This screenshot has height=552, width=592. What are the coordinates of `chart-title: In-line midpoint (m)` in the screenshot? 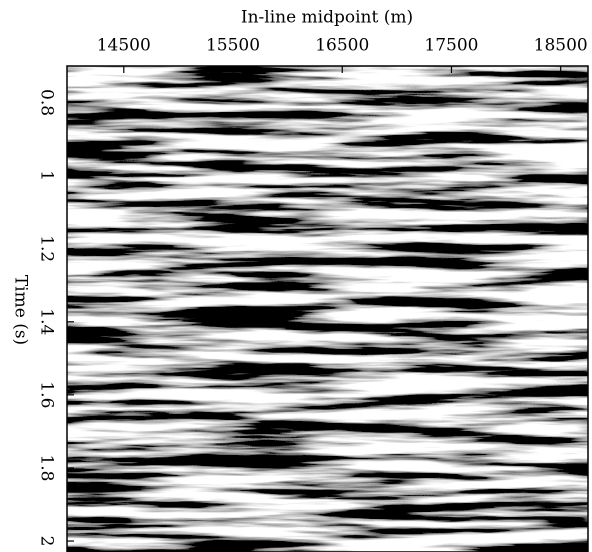 It's located at (327, 18).